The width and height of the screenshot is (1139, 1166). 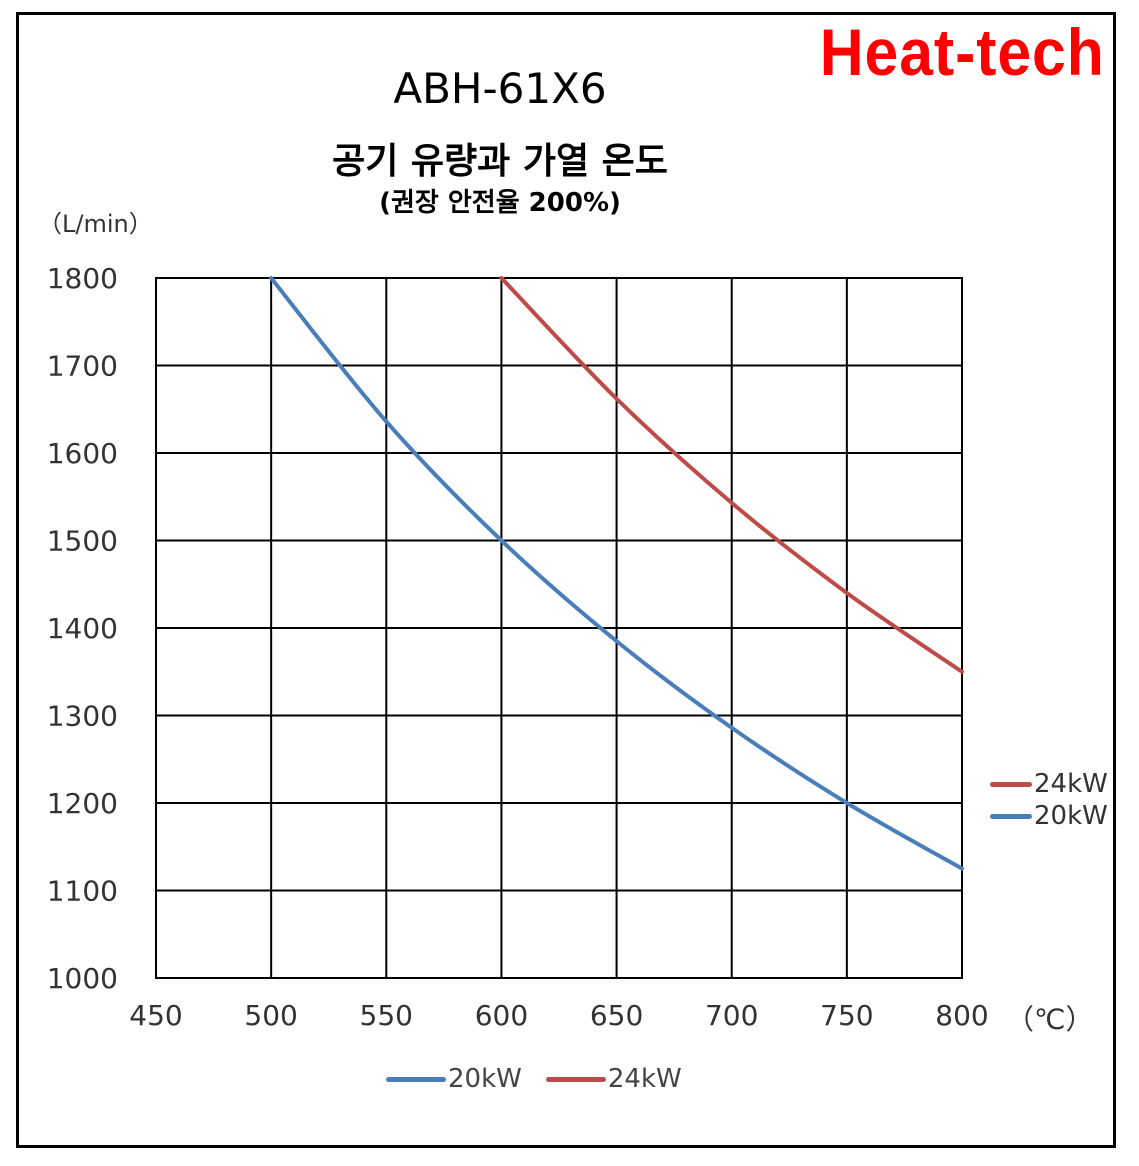 I want to click on series-line-24kw, so click(x=731, y=475).